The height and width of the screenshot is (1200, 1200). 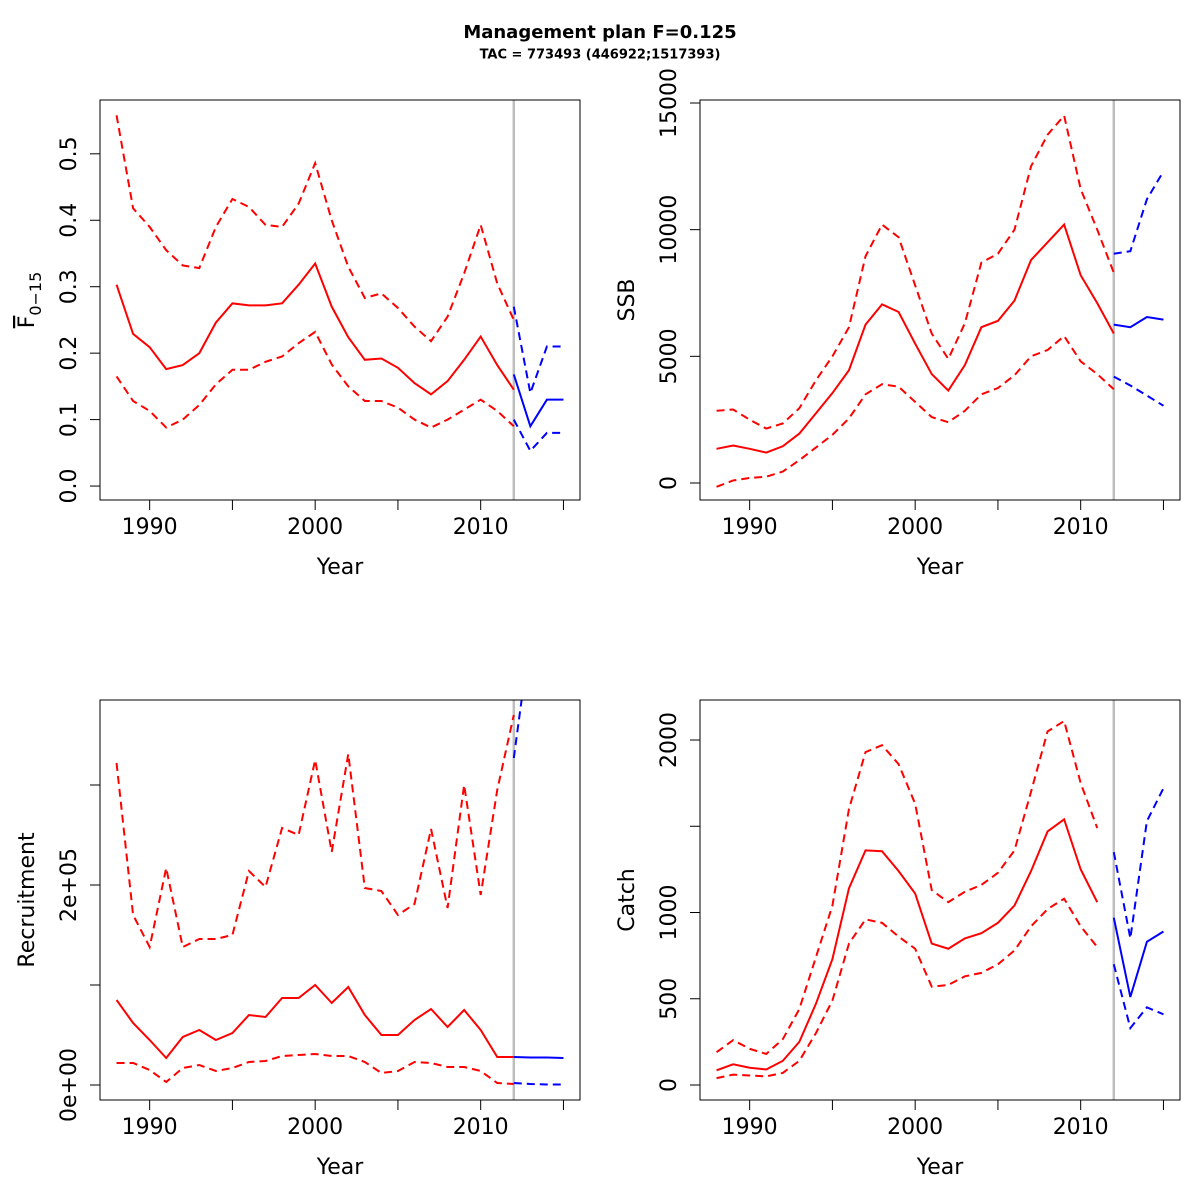 I want to click on y-axis-label: Recruitment, so click(x=27, y=900).